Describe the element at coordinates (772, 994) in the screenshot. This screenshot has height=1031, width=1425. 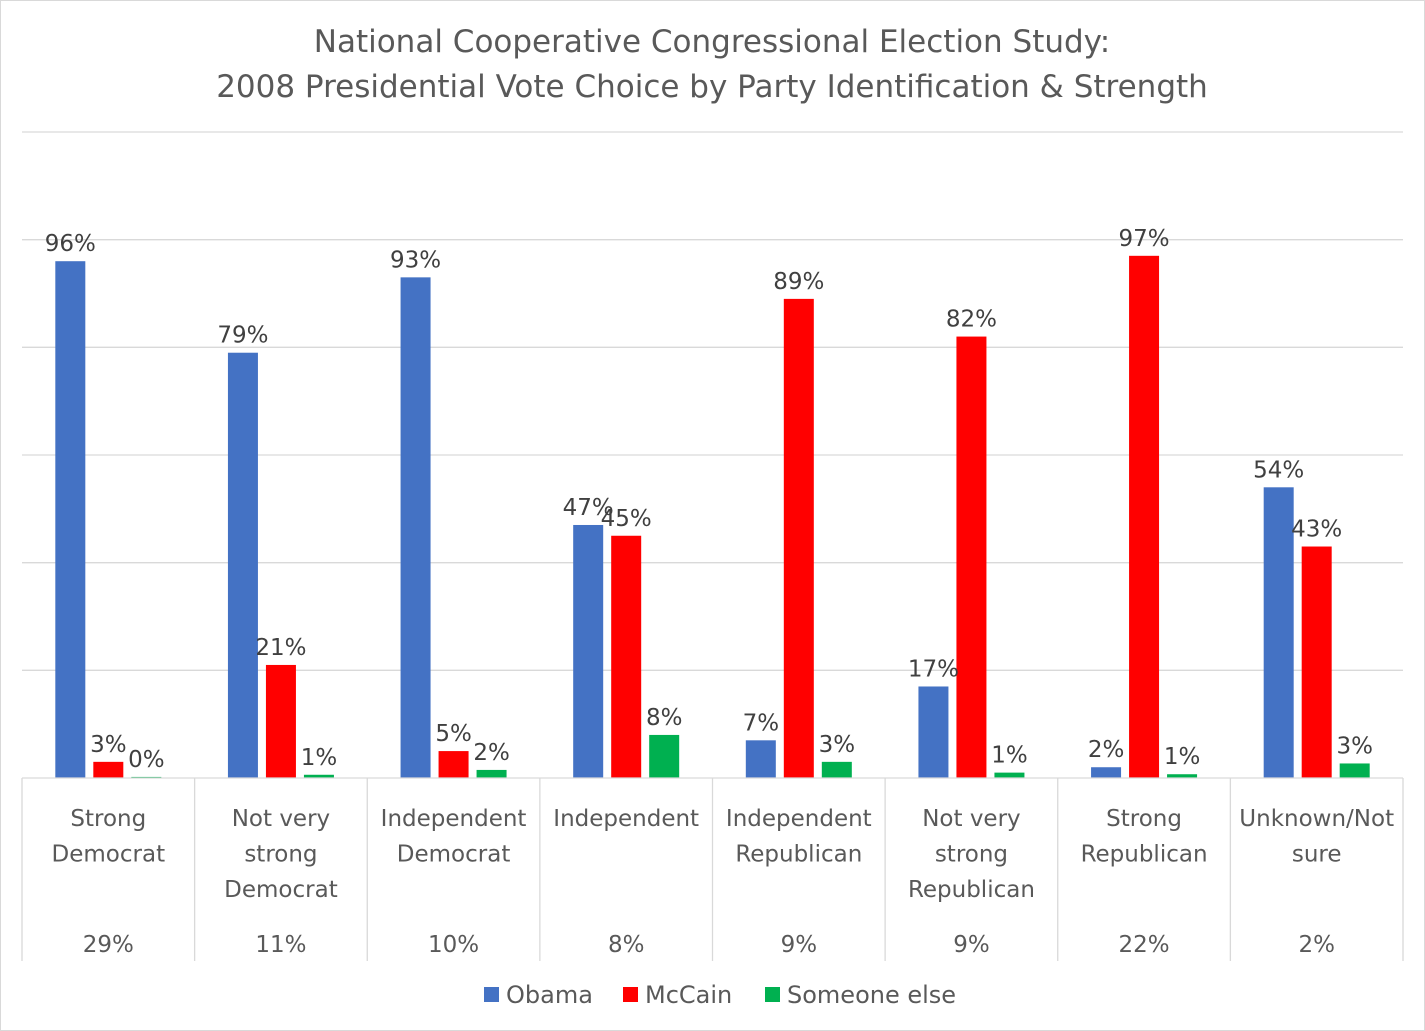
I see `legend-swatch-someone-else` at that location.